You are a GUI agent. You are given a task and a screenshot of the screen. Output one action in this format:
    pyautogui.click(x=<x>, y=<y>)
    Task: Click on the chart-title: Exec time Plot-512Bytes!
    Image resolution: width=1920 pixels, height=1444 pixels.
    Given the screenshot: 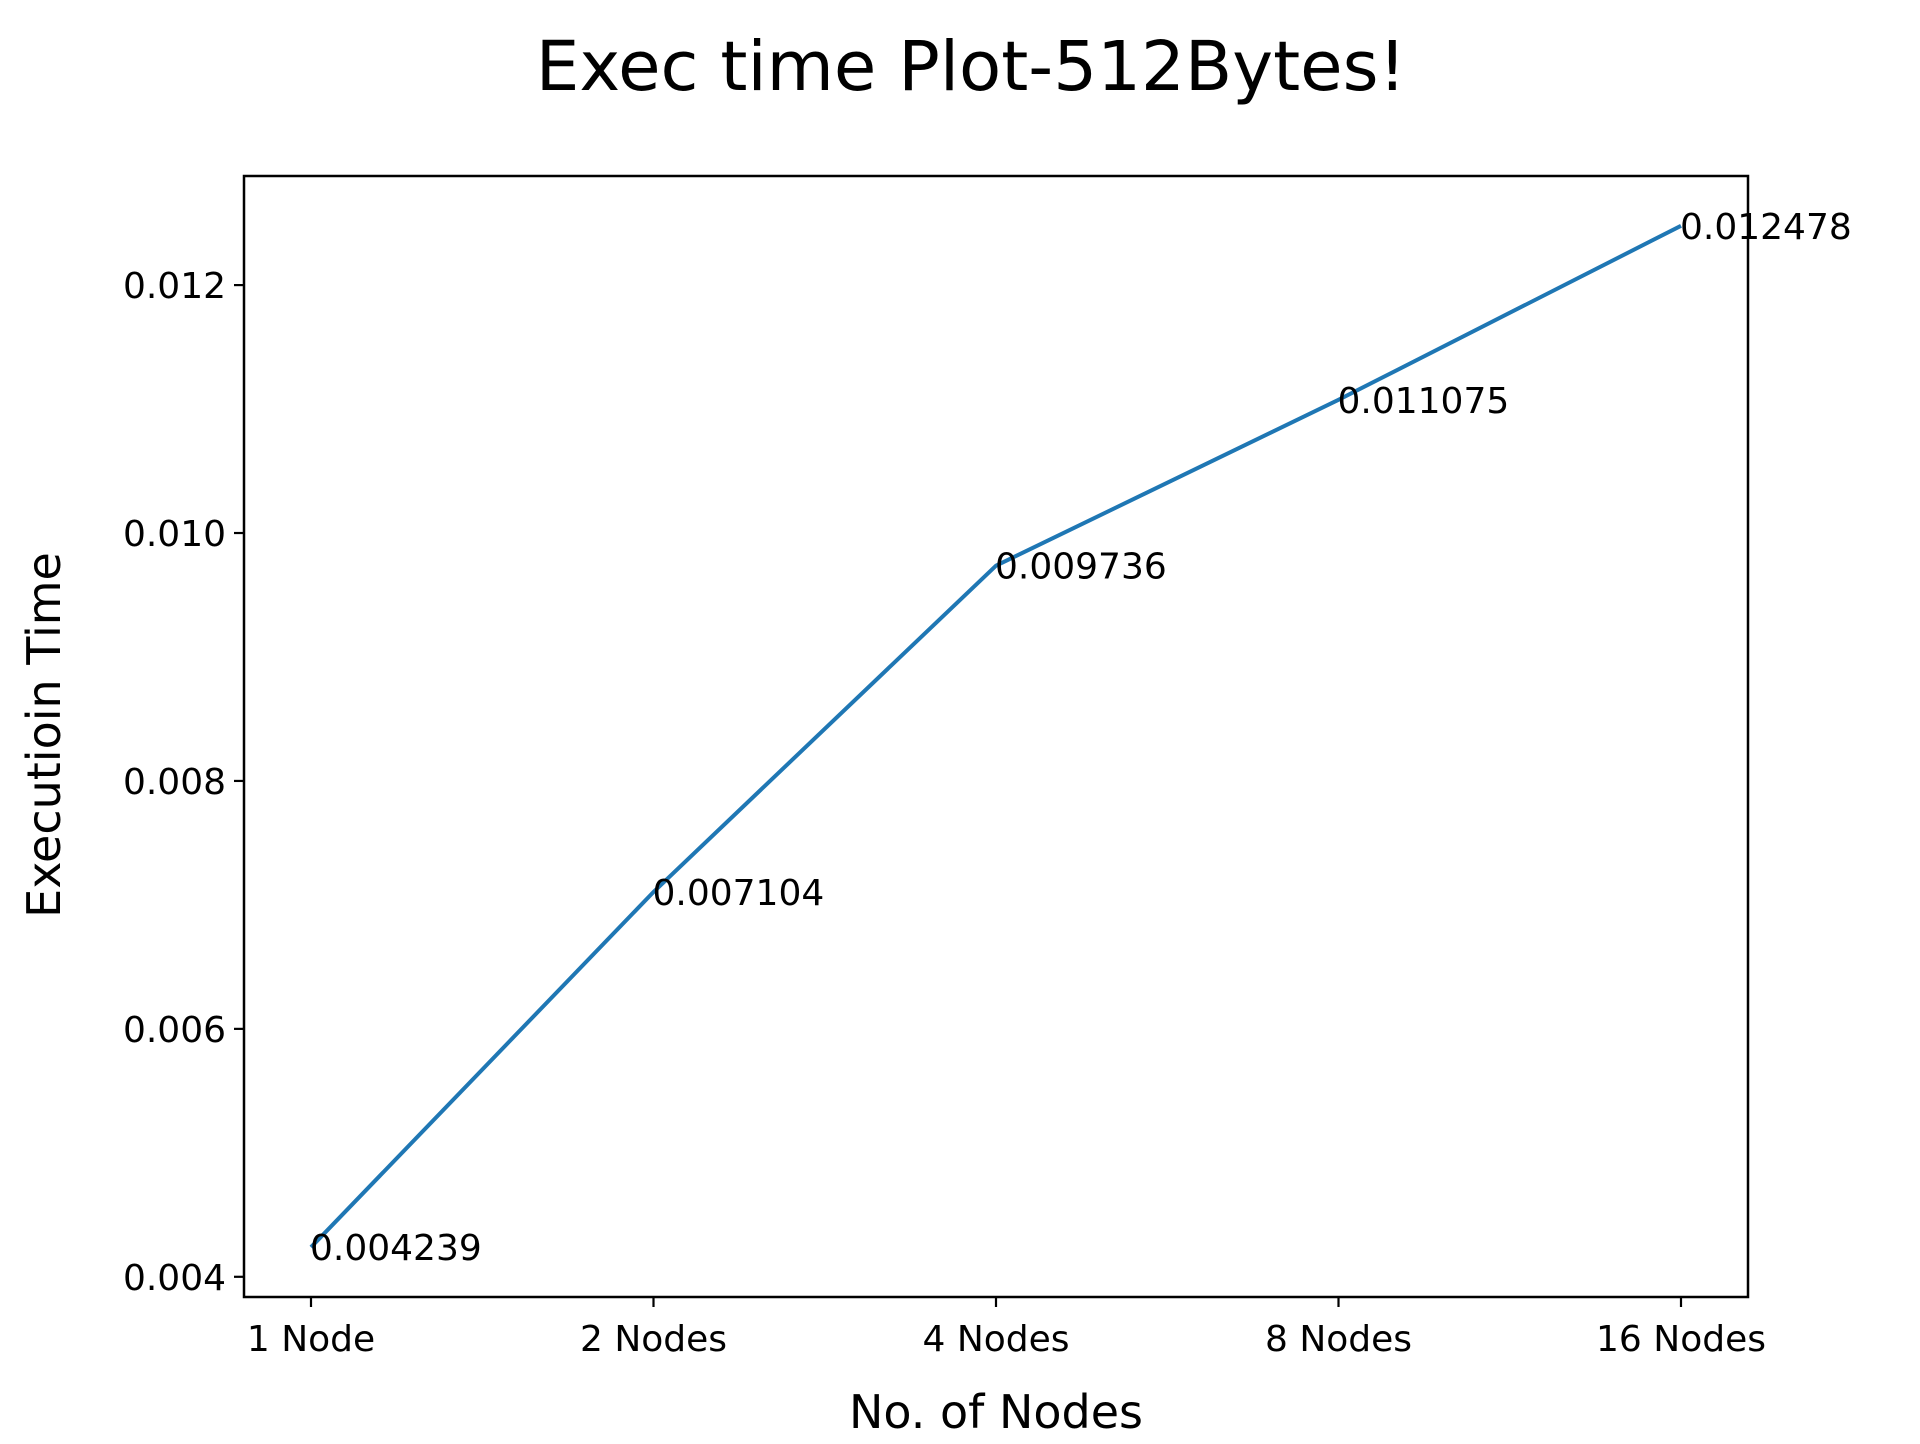 What is the action you would take?
    pyautogui.click(x=971, y=67)
    